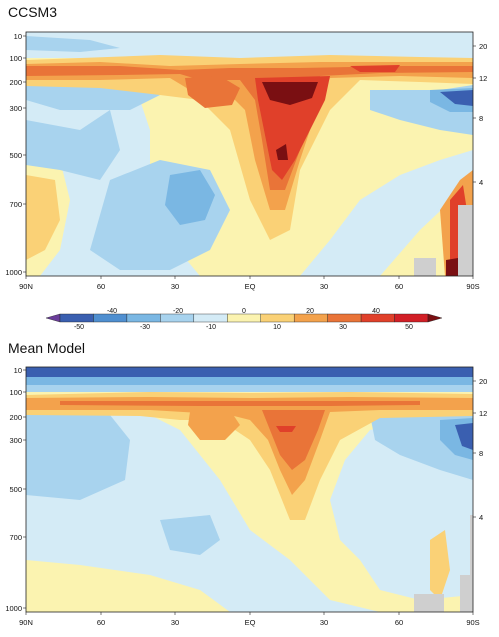 This screenshot has width=499, height=637. Describe the element at coordinates (483, 78) in the screenshot. I see `y-right-tick-label: 12` at that location.